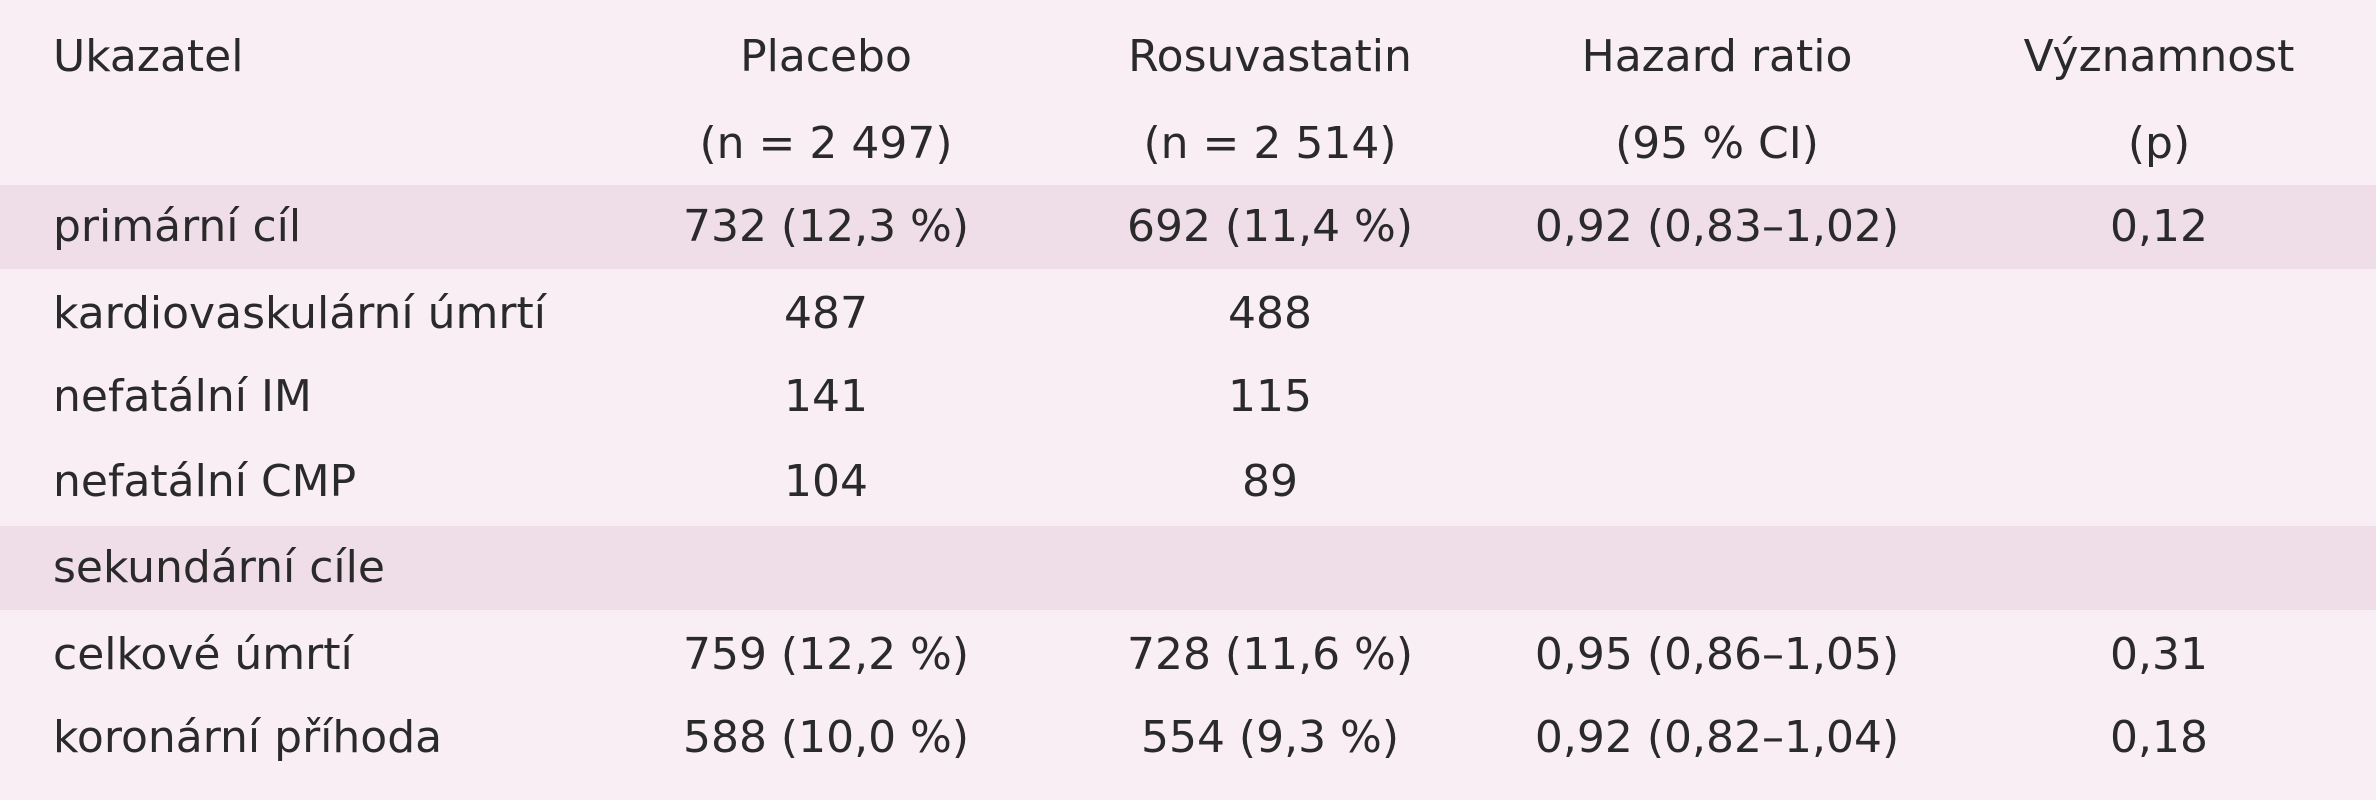 This screenshot has width=2376, height=800. What do you see at coordinates (203, 654) in the screenshot?
I see `table-cell: celkové úmrtí` at bounding box center [203, 654].